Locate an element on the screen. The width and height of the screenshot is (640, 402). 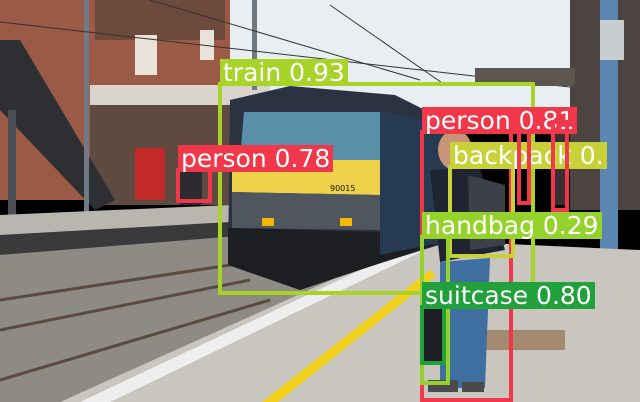
signal-box is located at coordinates (612, 40).